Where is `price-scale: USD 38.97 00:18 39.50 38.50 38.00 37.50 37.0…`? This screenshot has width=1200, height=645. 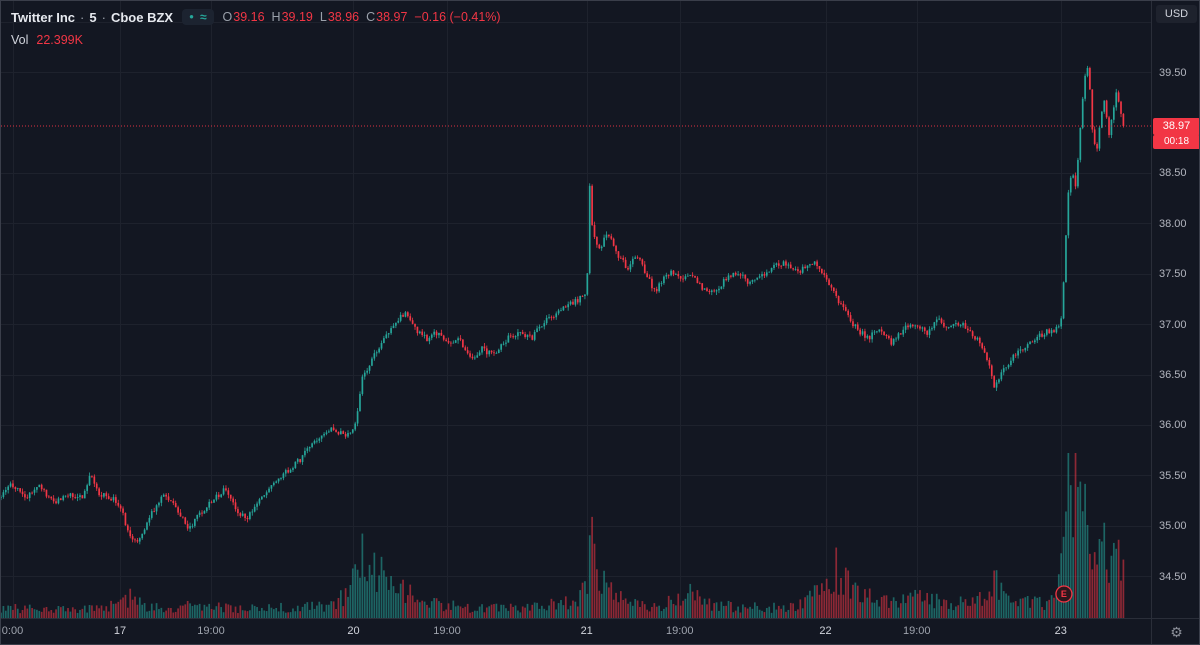 price-scale: USD 38.97 00:18 39.50 38.50 38.00 37.50 37.0… is located at coordinates (1175, 309).